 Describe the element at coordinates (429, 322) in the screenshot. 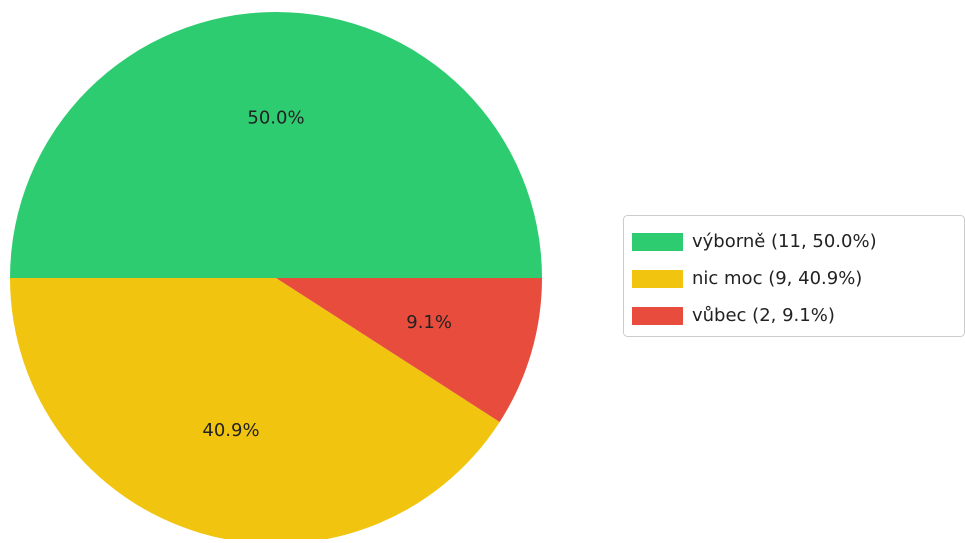

I see `slice-label: 9.1%` at that location.